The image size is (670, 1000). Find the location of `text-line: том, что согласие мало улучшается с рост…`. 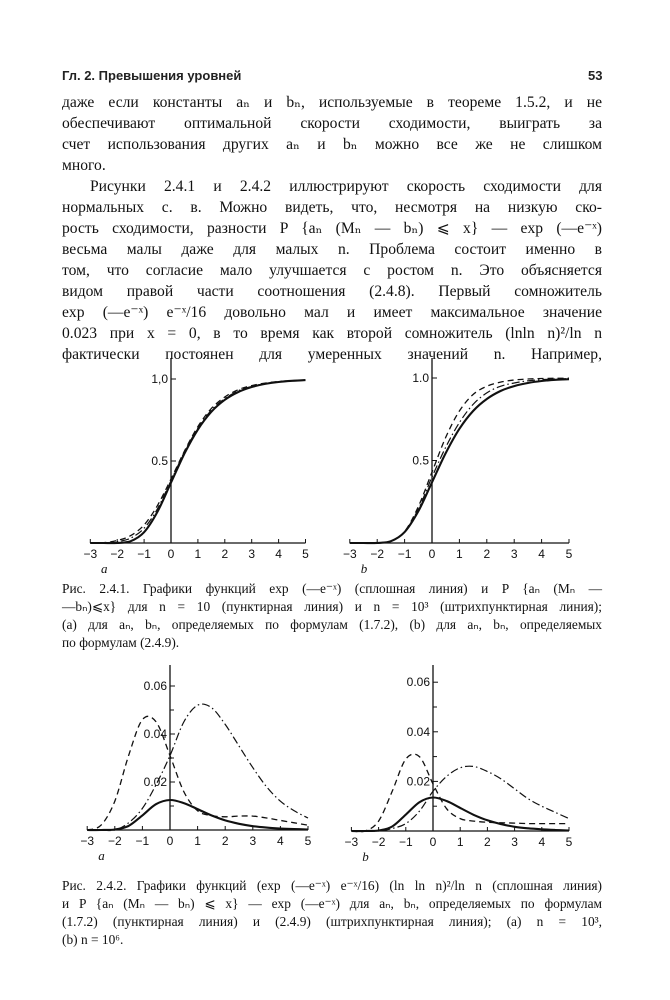

text-line: том, что согласие мало улучшается с рост… is located at coordinates (332, 270).